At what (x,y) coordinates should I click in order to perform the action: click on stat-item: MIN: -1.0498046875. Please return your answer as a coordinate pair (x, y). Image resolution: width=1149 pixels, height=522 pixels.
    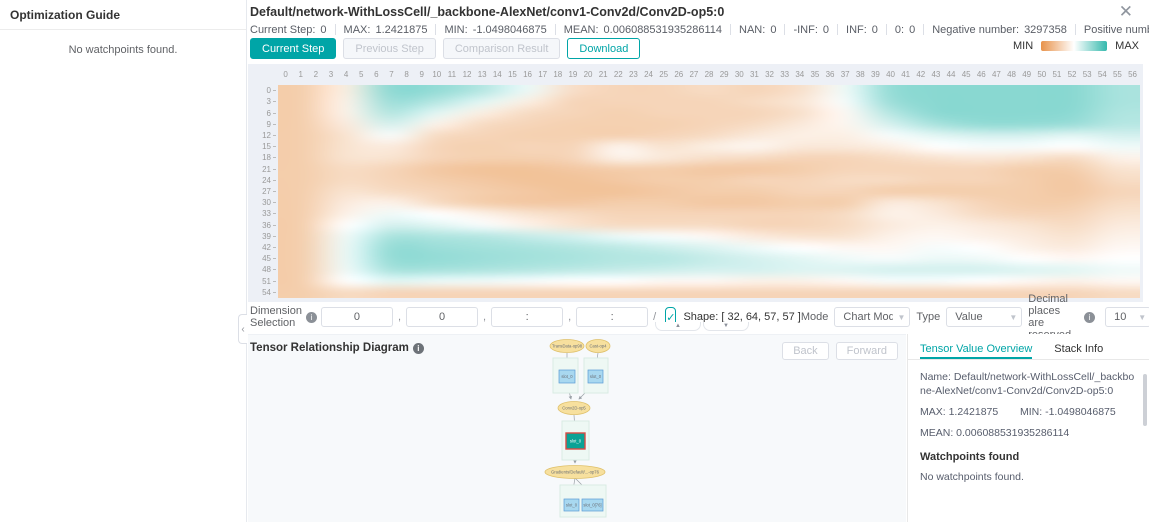
    Looking at the image, I should click on (495, 29).